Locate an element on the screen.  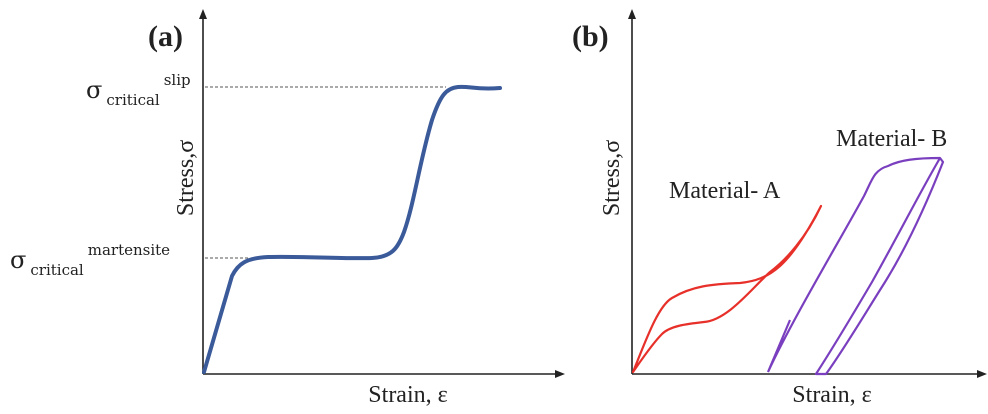
material-a-label: Material- A is located at coordinates (725, 191).